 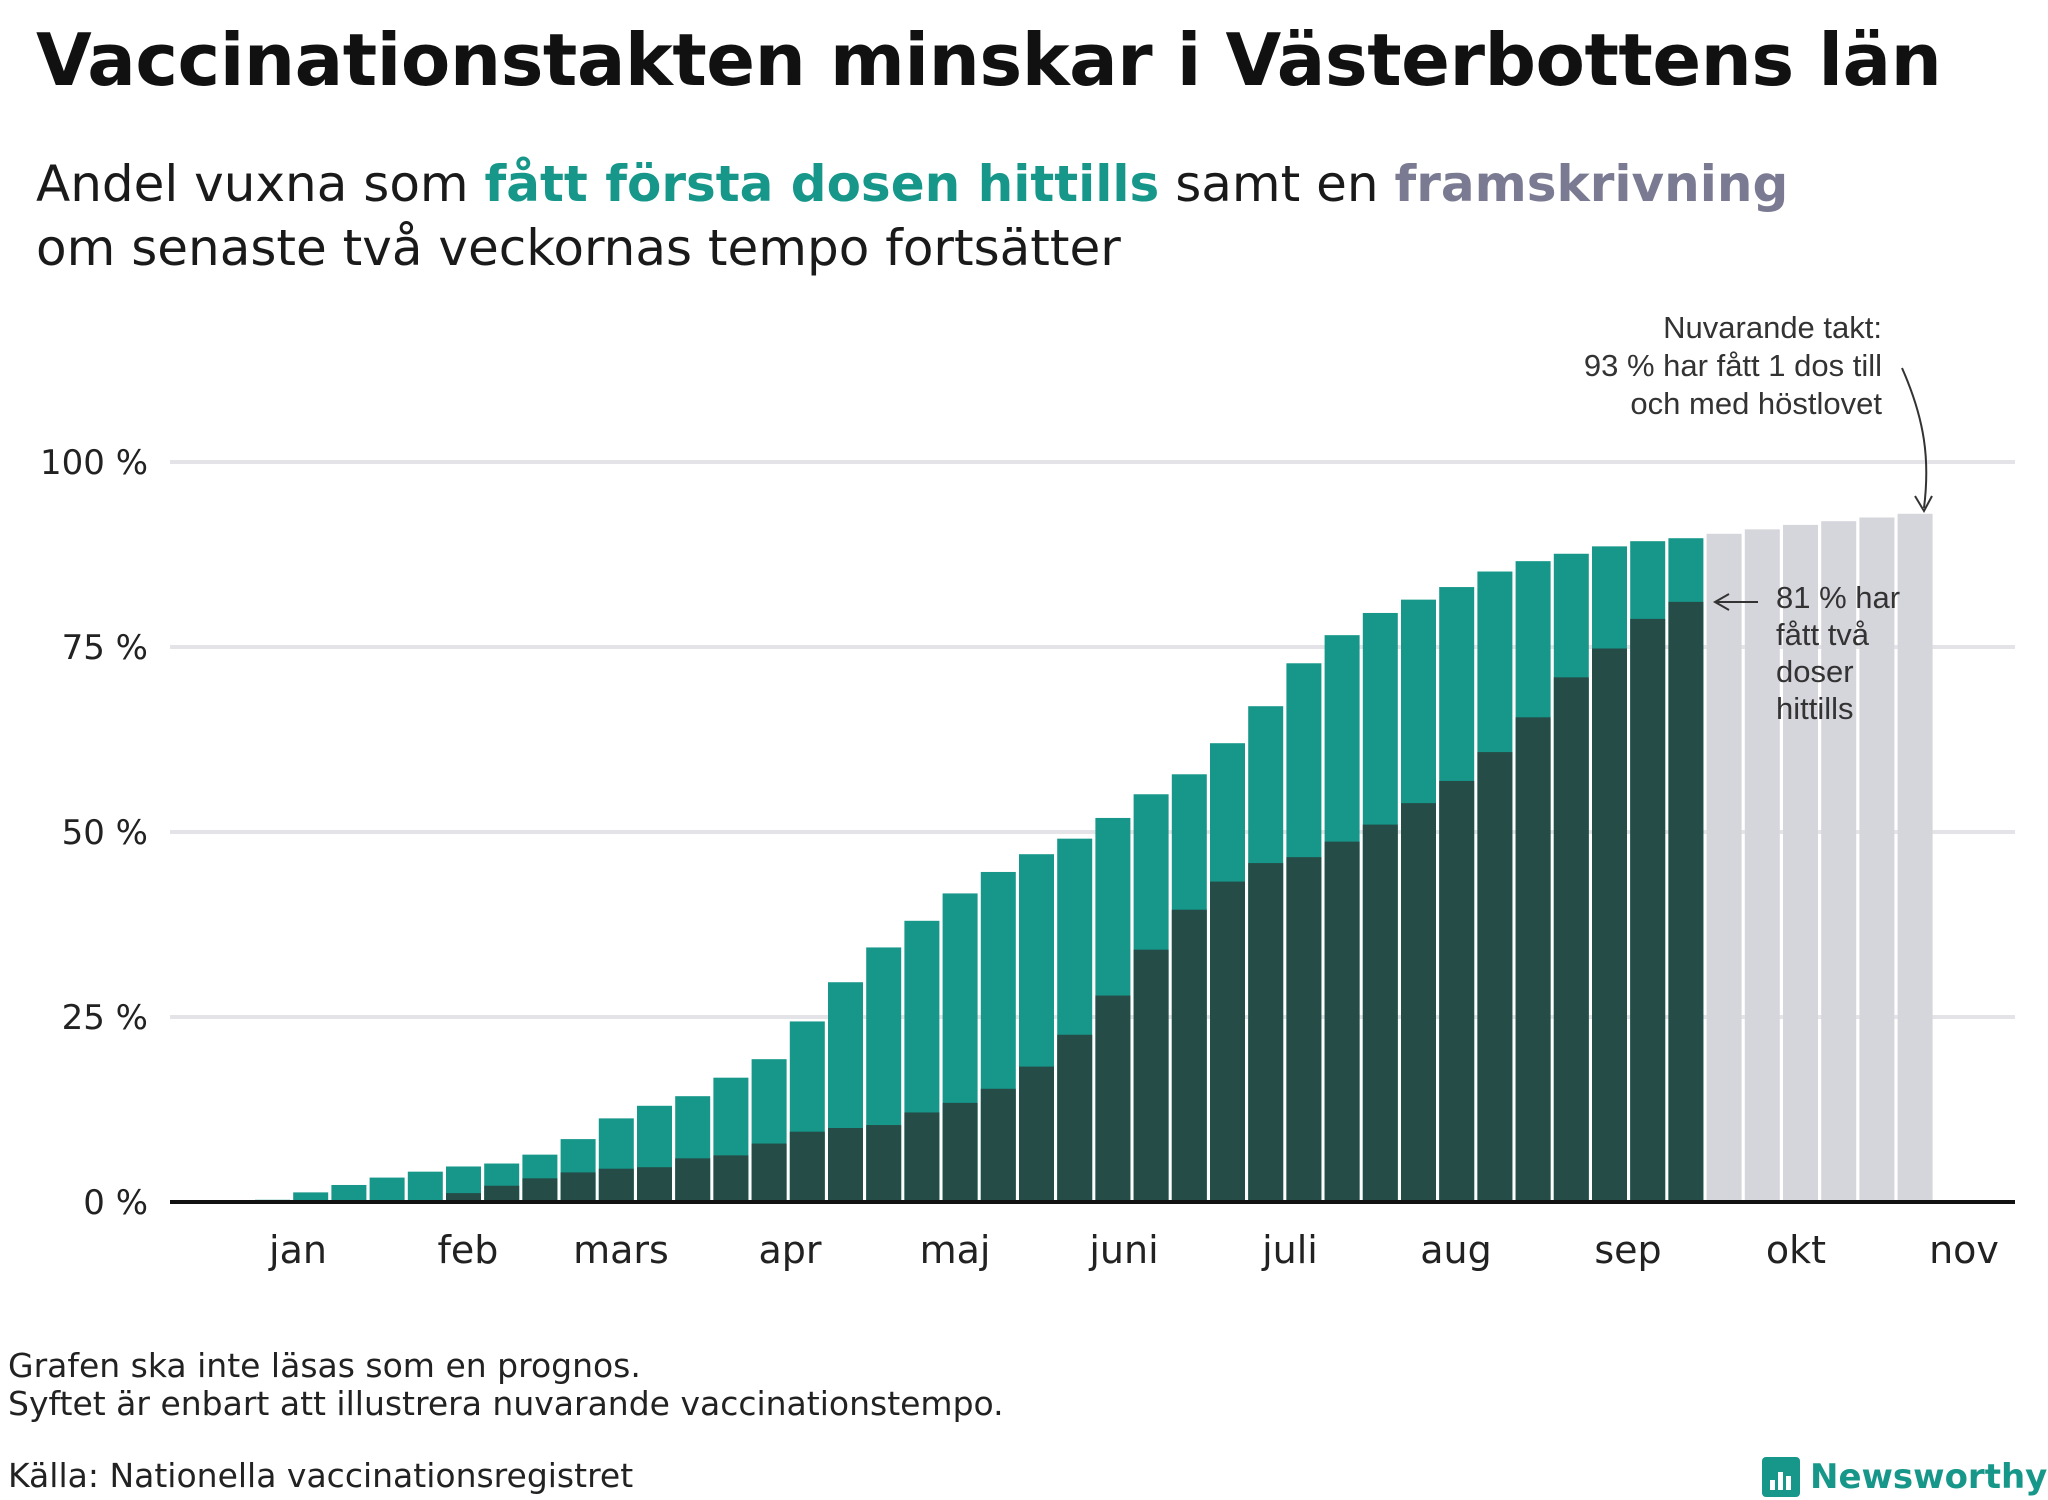 What do you see at coordinates (115, 1203) in the screenshot?
I see `y-tick-label: 0 %` at bounding box center [115, 1203].